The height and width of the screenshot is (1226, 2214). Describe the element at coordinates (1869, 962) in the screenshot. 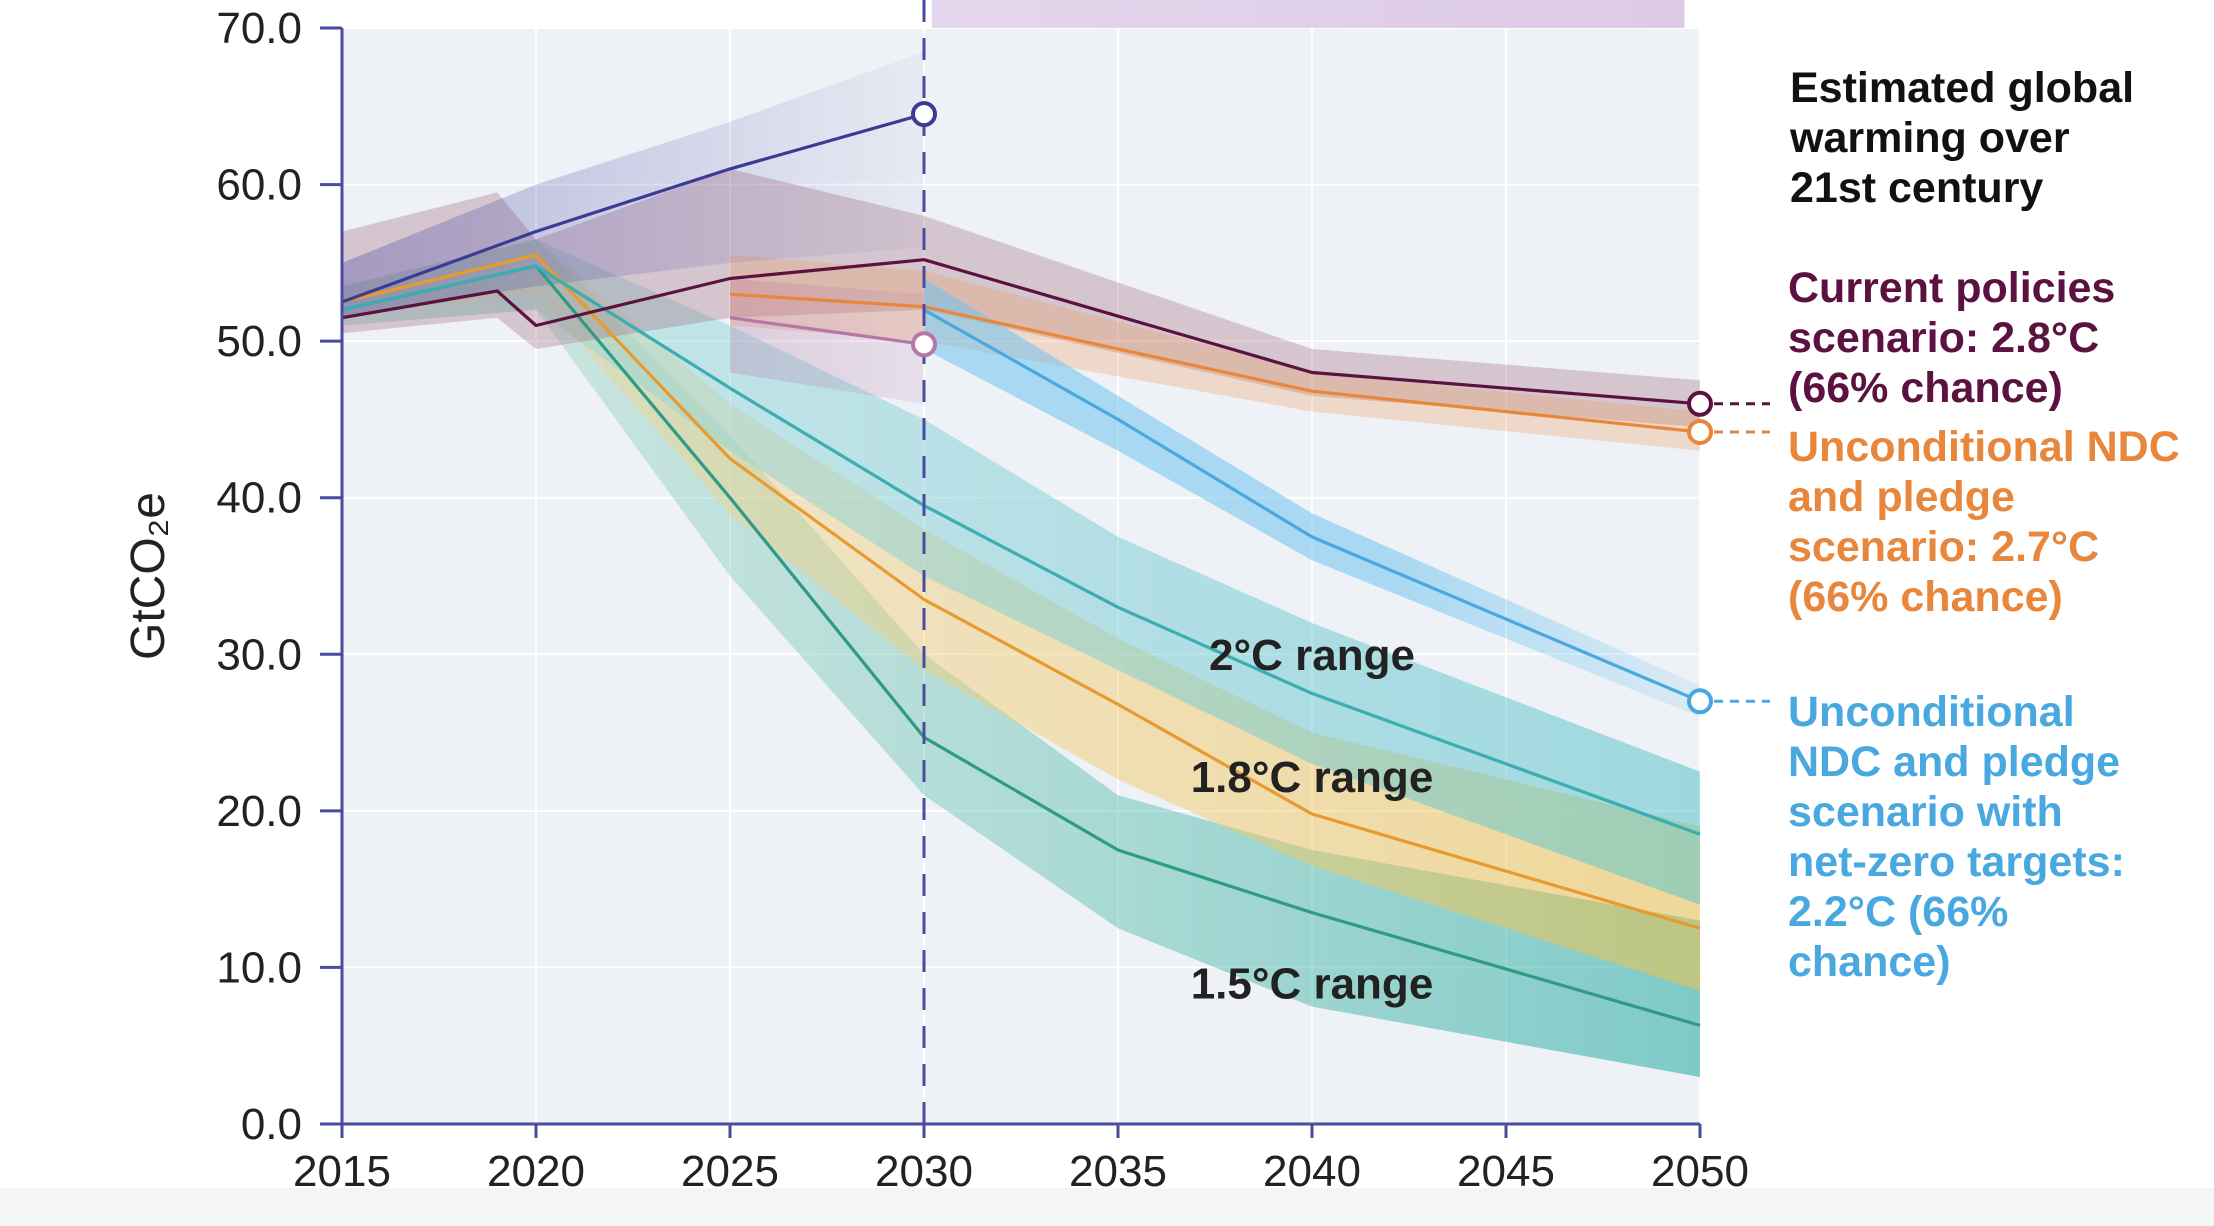

I see `label-net-zero-line: chance)` at that location.